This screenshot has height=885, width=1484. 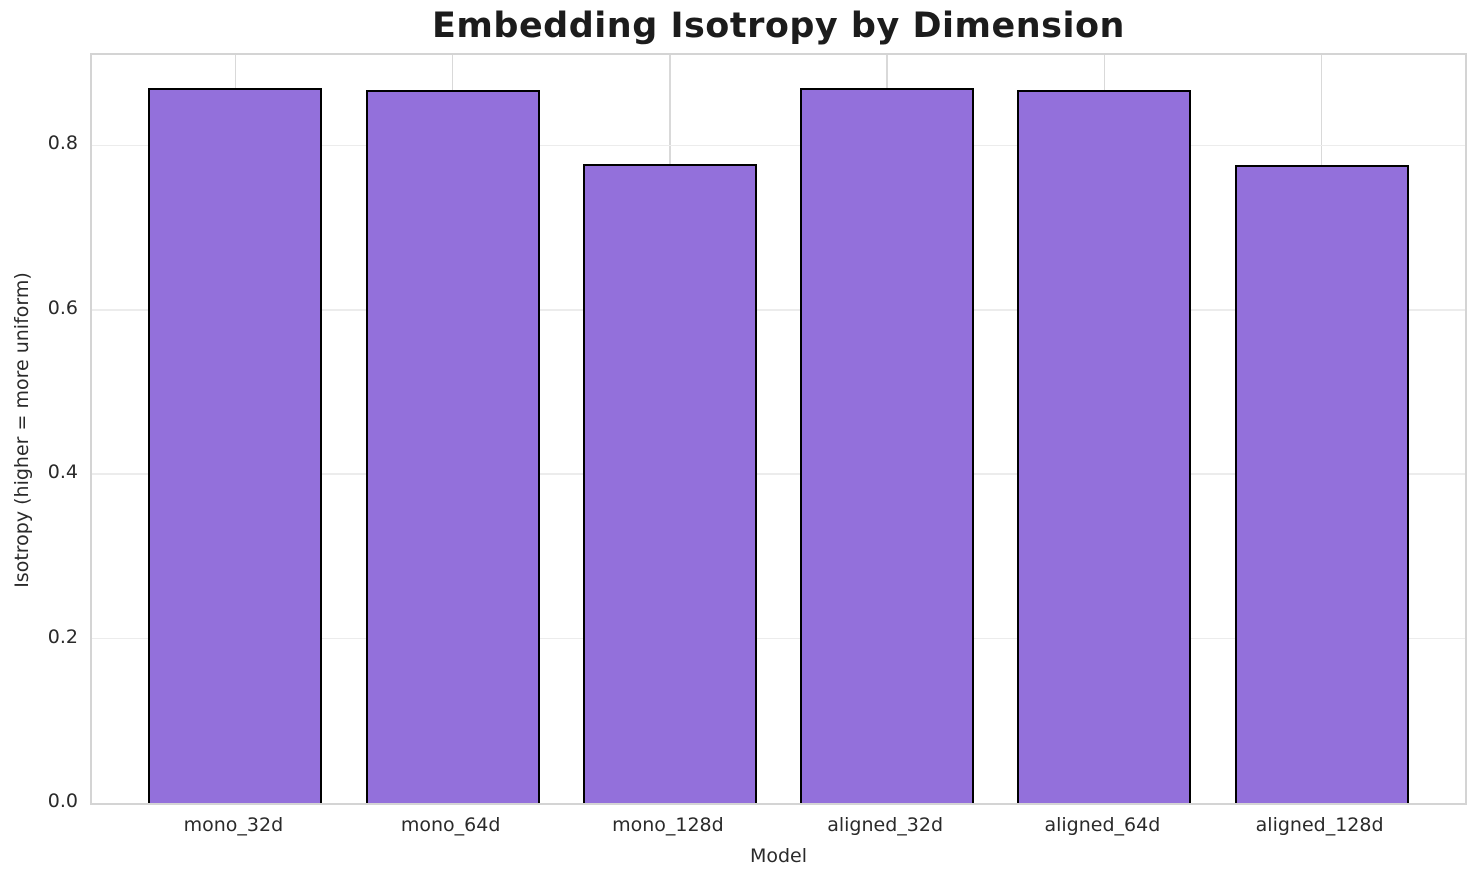 I want to click on x-tick-label: mono_128d, so click(x=668, y=825).